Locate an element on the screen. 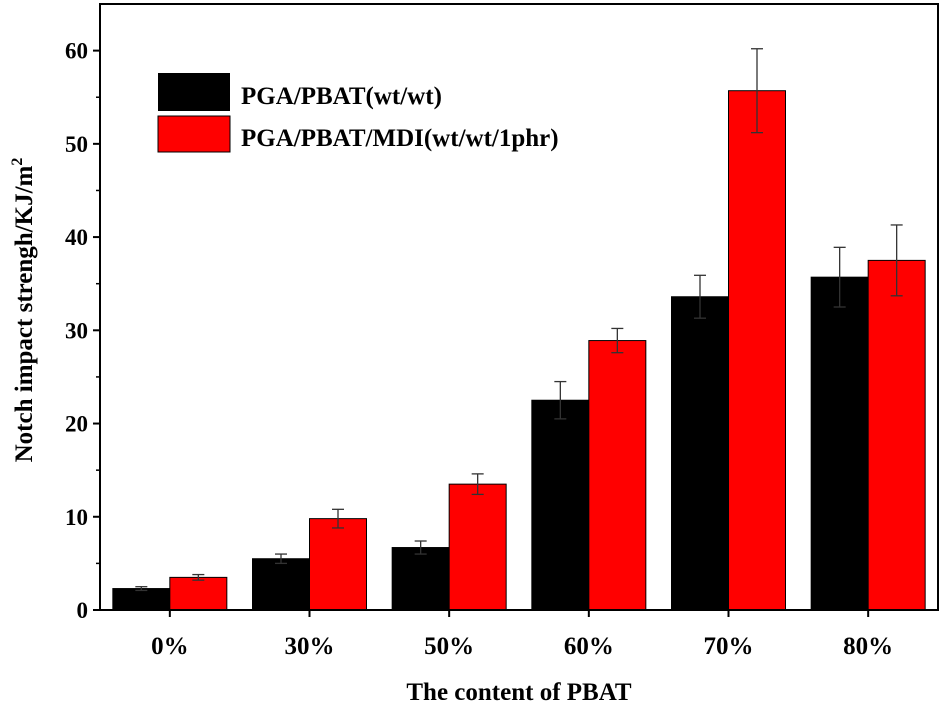 The image size is (942, 709). y-axis-title-text: Notch impact strengh/KJ/m is located at coordinates (24, 313).